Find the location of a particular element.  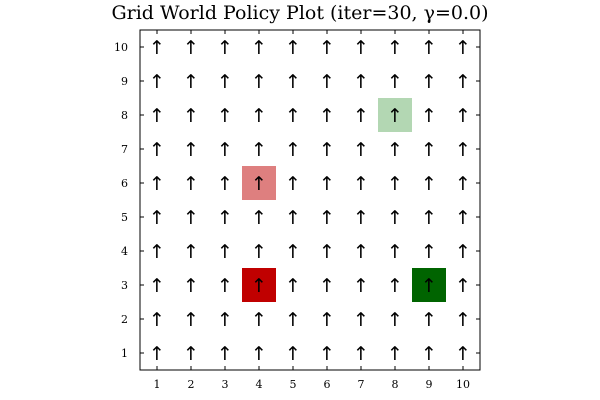

y-tick-label: 5 is located at coordinates (124, 217).